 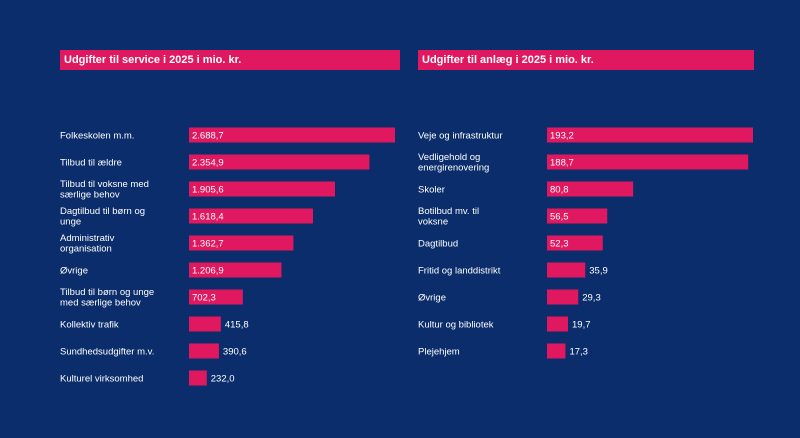 I want to click on value-label: 415,8, so click(x=237, y=325).